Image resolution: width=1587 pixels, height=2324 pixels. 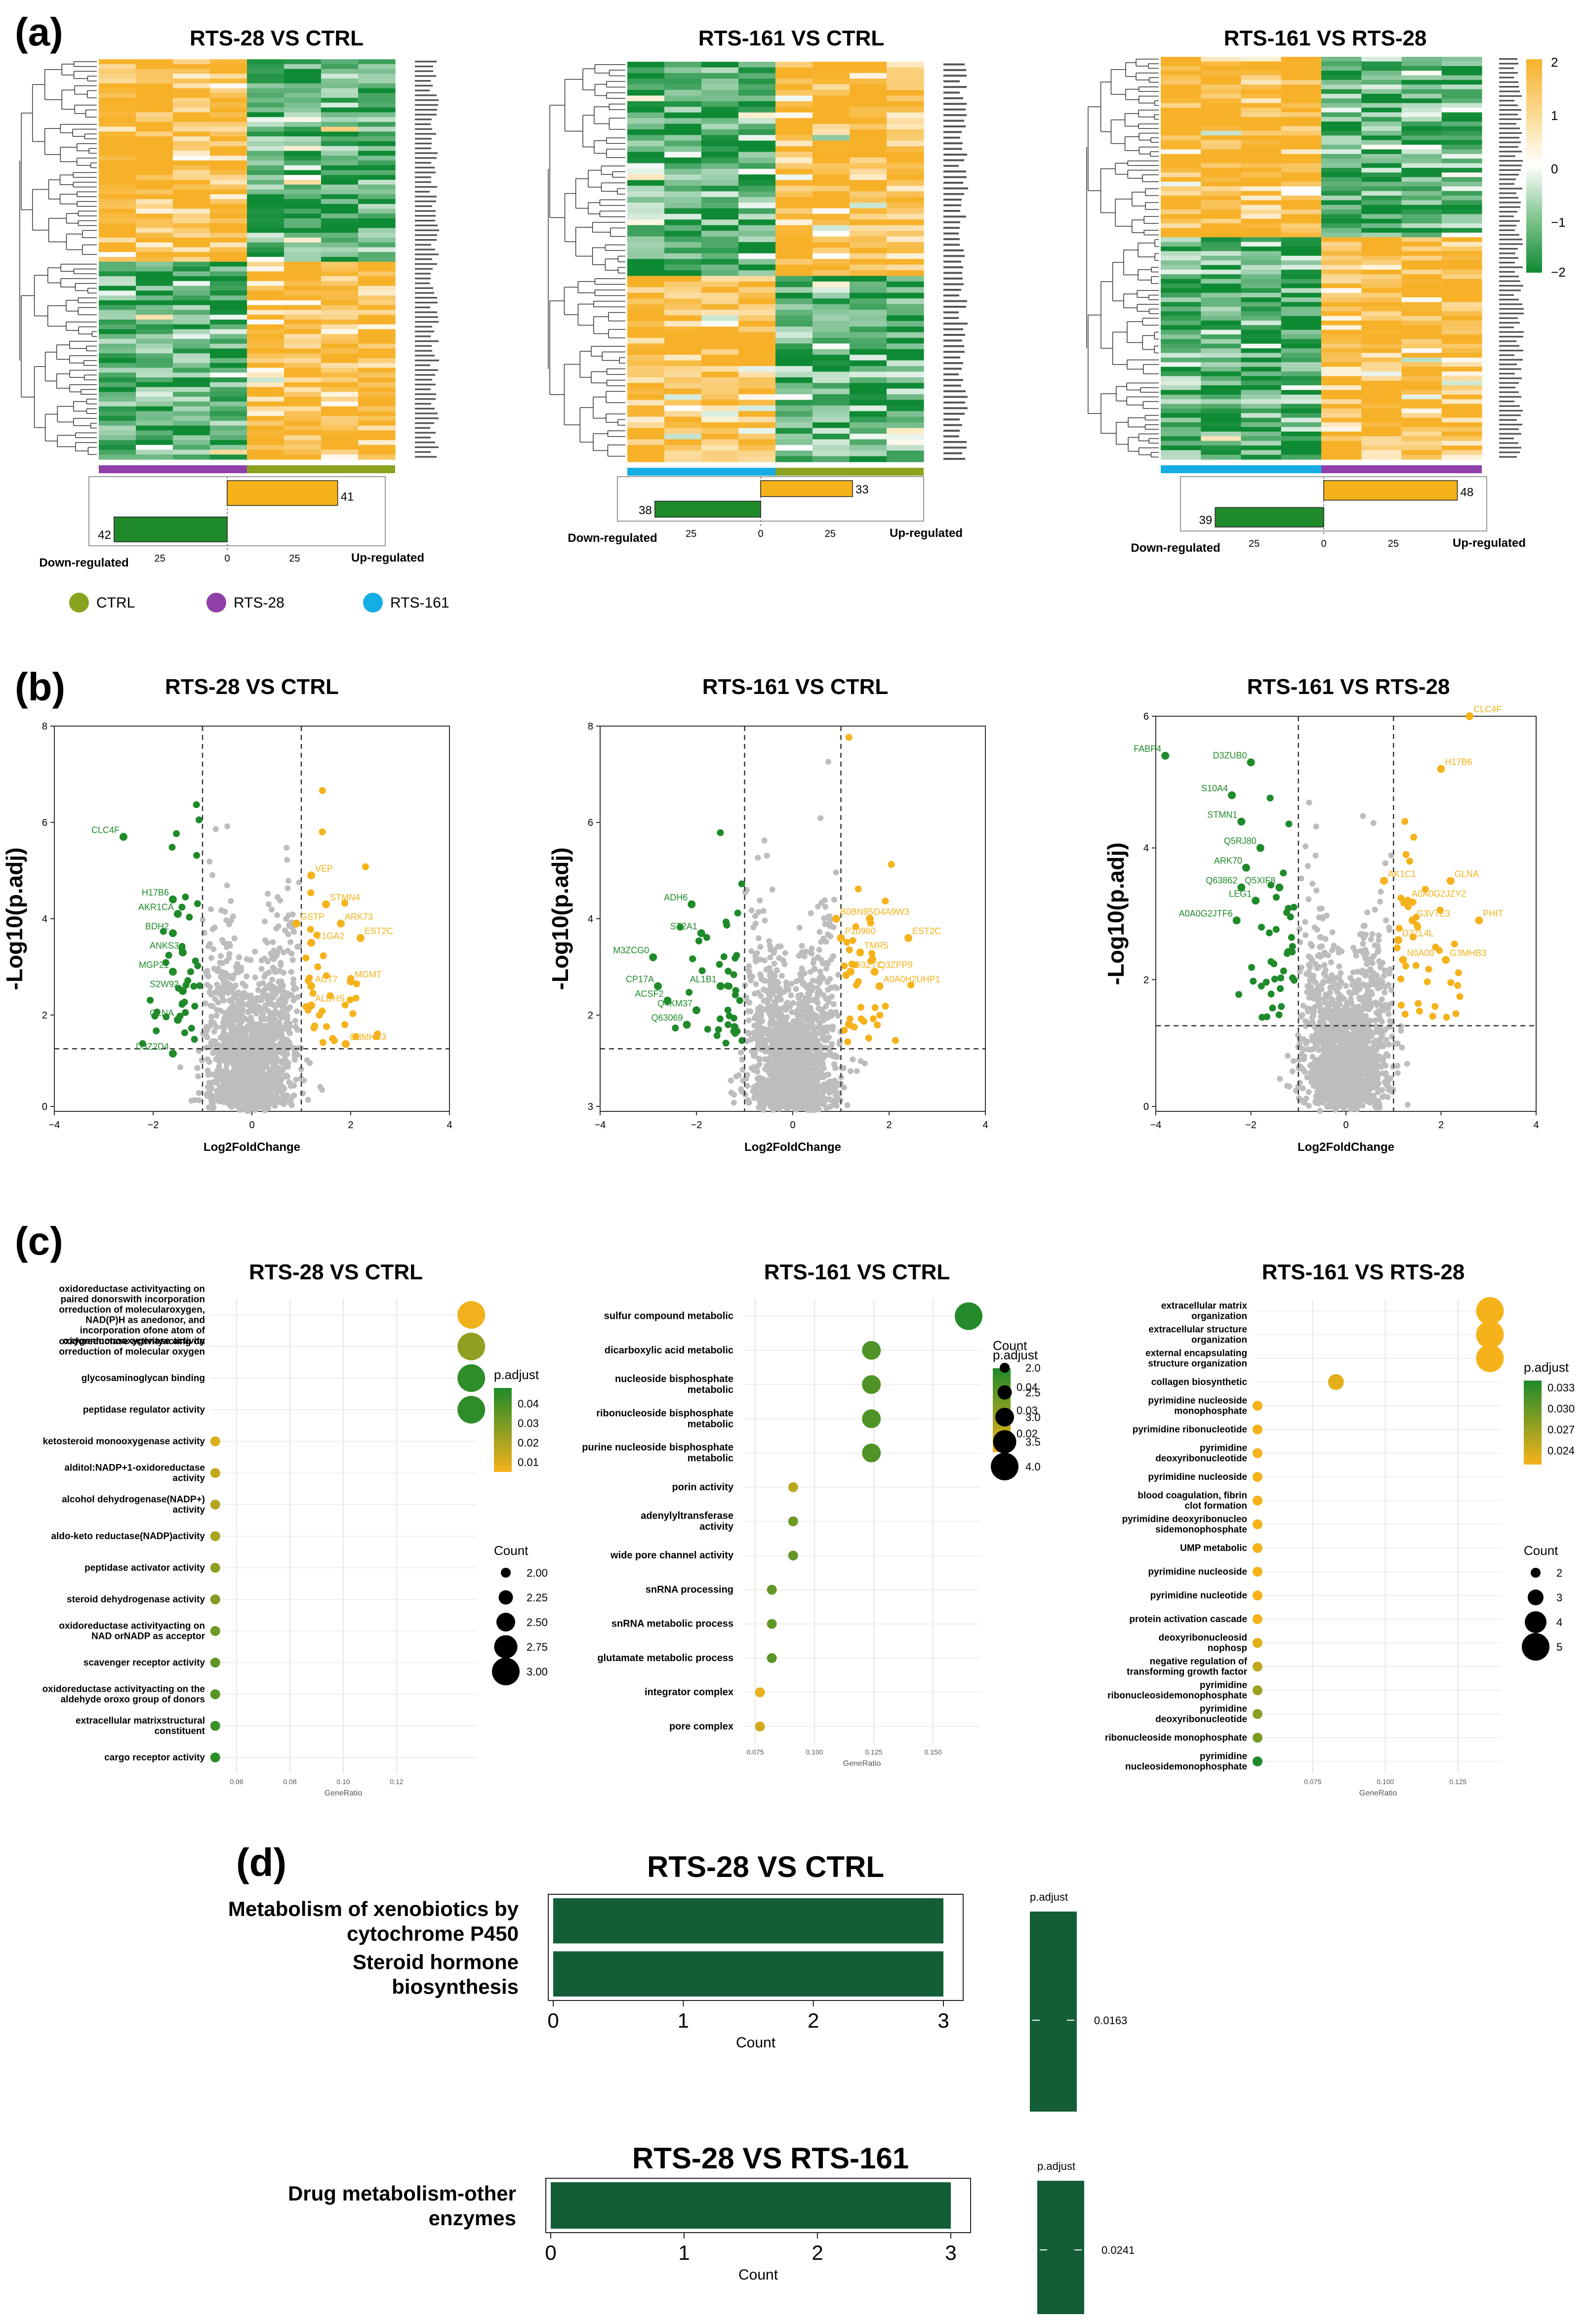 I want to click on x-tick-label: −4, so click(x=55, y=1125).